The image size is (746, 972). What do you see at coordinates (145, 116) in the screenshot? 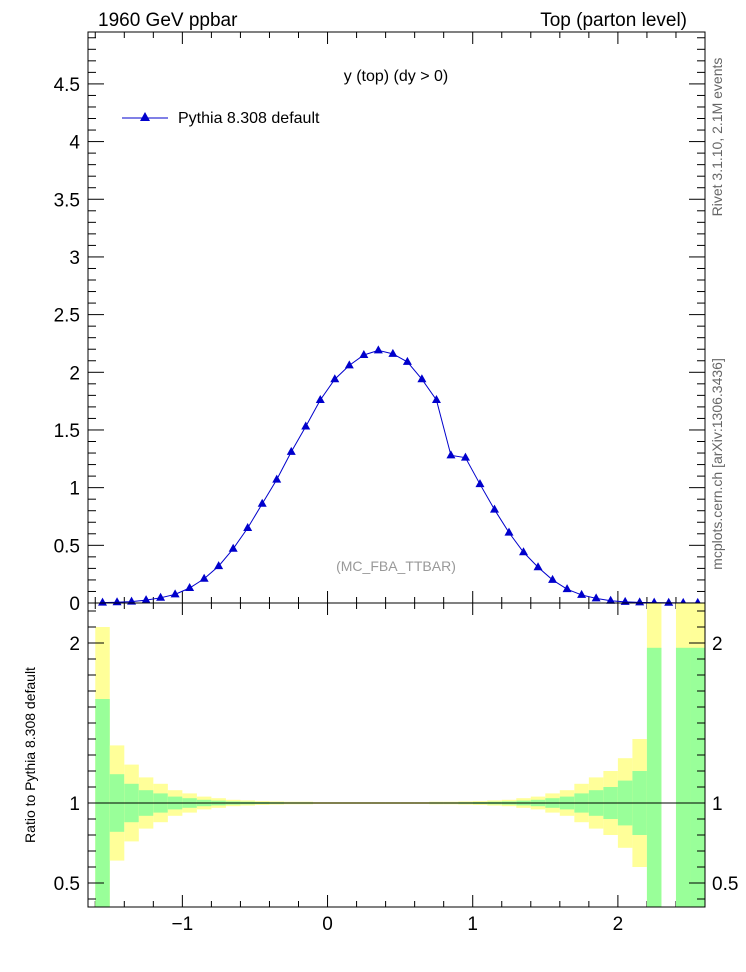
I see `legend-marker` at bounding box center [145, 116].